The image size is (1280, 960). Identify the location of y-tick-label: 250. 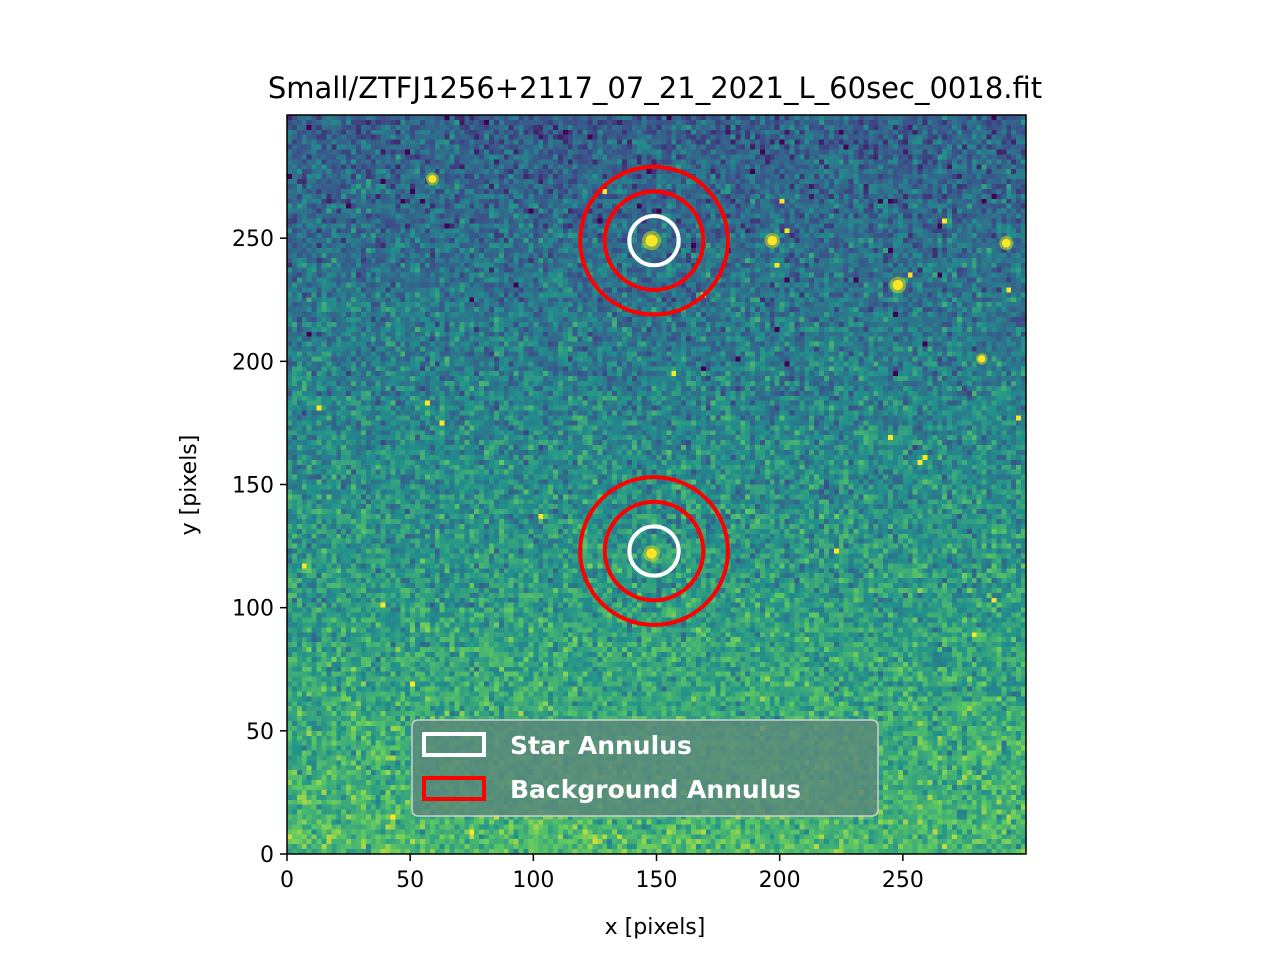
(253, 239).